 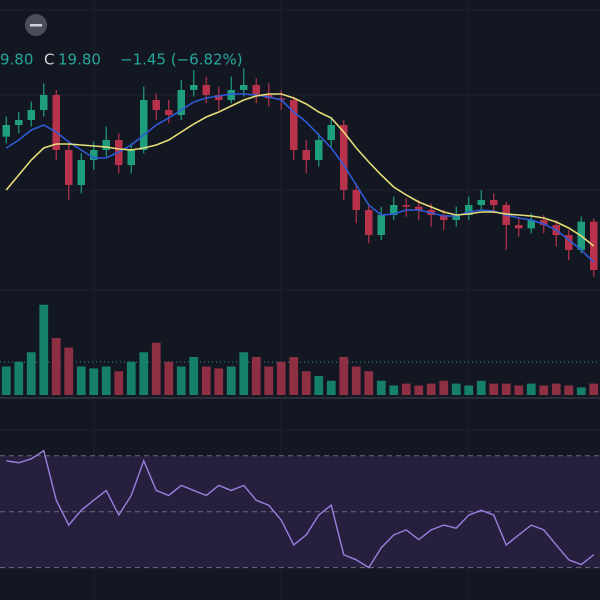 What do you see at coordinates (79, 60) in the screenshot?
I see `close-value: 19.80` at bounding box center [79, 60].